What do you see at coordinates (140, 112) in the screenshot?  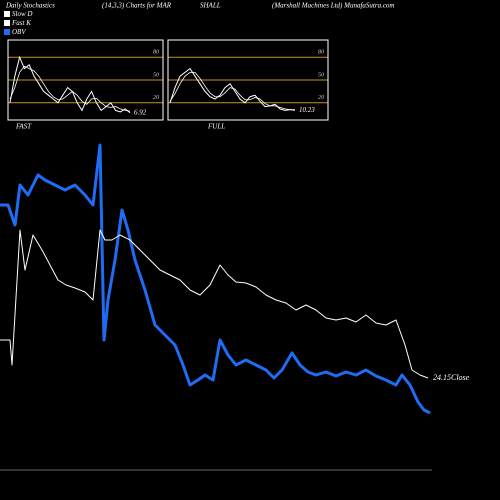 I see `value-label: 6.92` at bounding box center [140, 112].